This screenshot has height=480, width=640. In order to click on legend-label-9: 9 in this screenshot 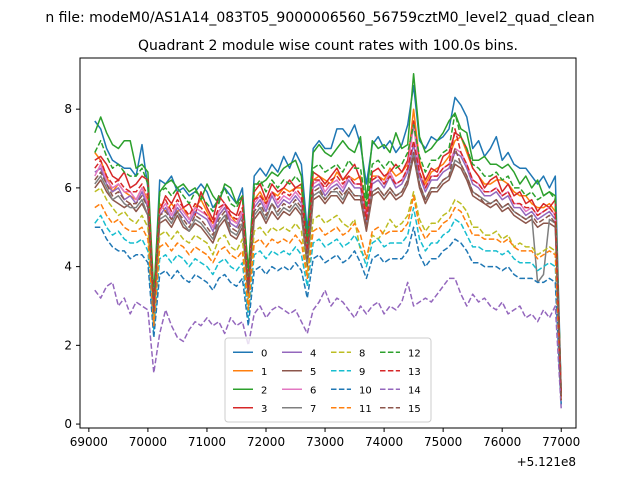, I will do `click(362, 372)`.